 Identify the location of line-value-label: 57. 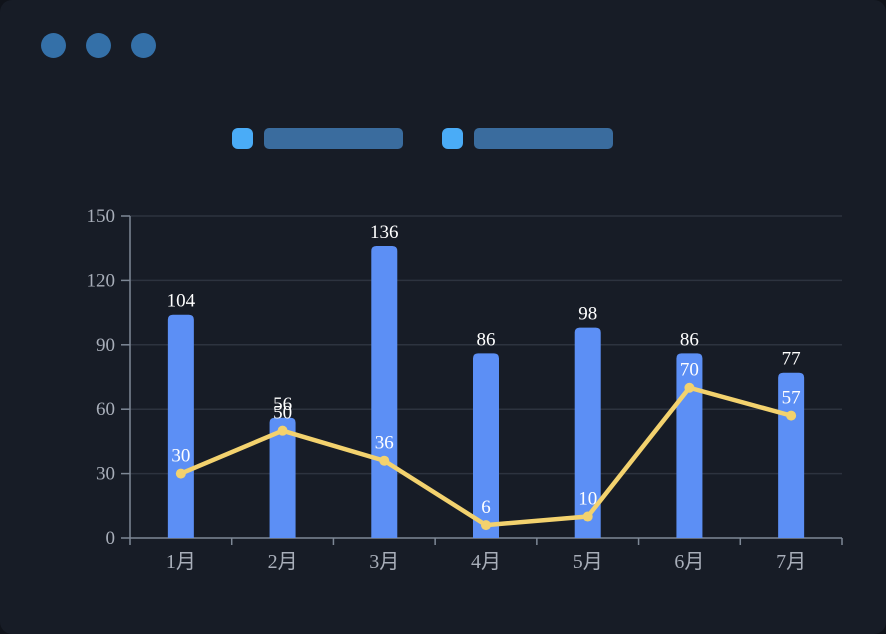
(791, 398).